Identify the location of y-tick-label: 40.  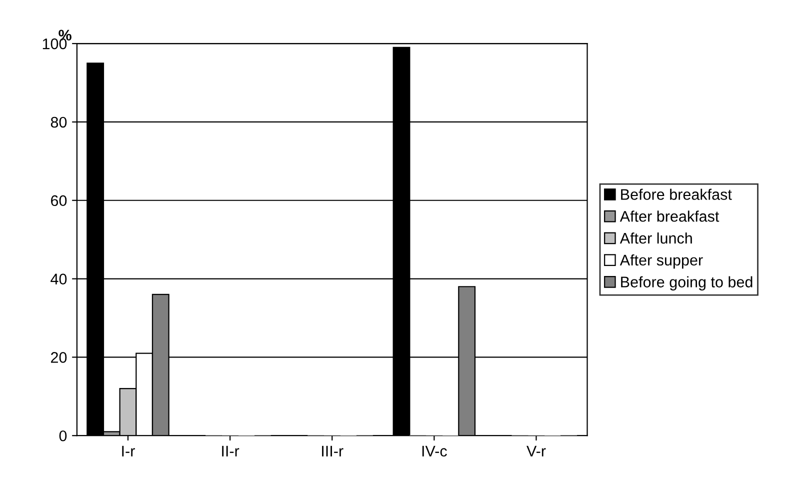
(58, 279).